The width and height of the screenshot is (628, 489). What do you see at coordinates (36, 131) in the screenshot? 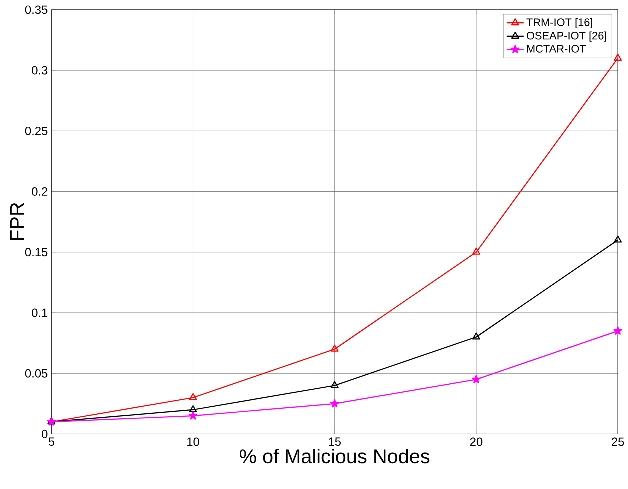
I see `y-tick-label: 0.25` at bounding box center [36, 131].